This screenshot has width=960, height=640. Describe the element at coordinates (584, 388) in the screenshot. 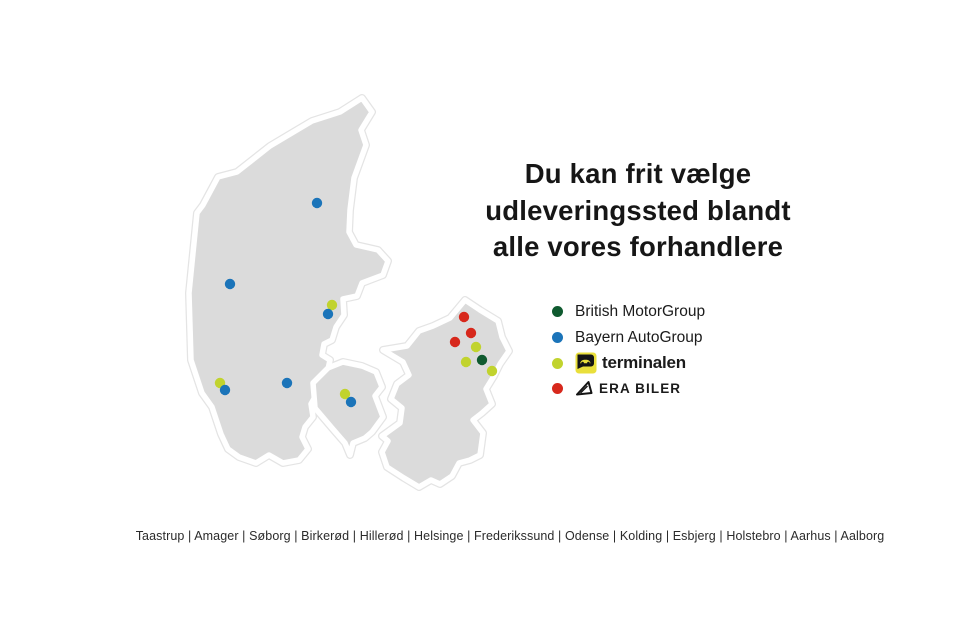

I see `era-biler-logo-icon` at that location.